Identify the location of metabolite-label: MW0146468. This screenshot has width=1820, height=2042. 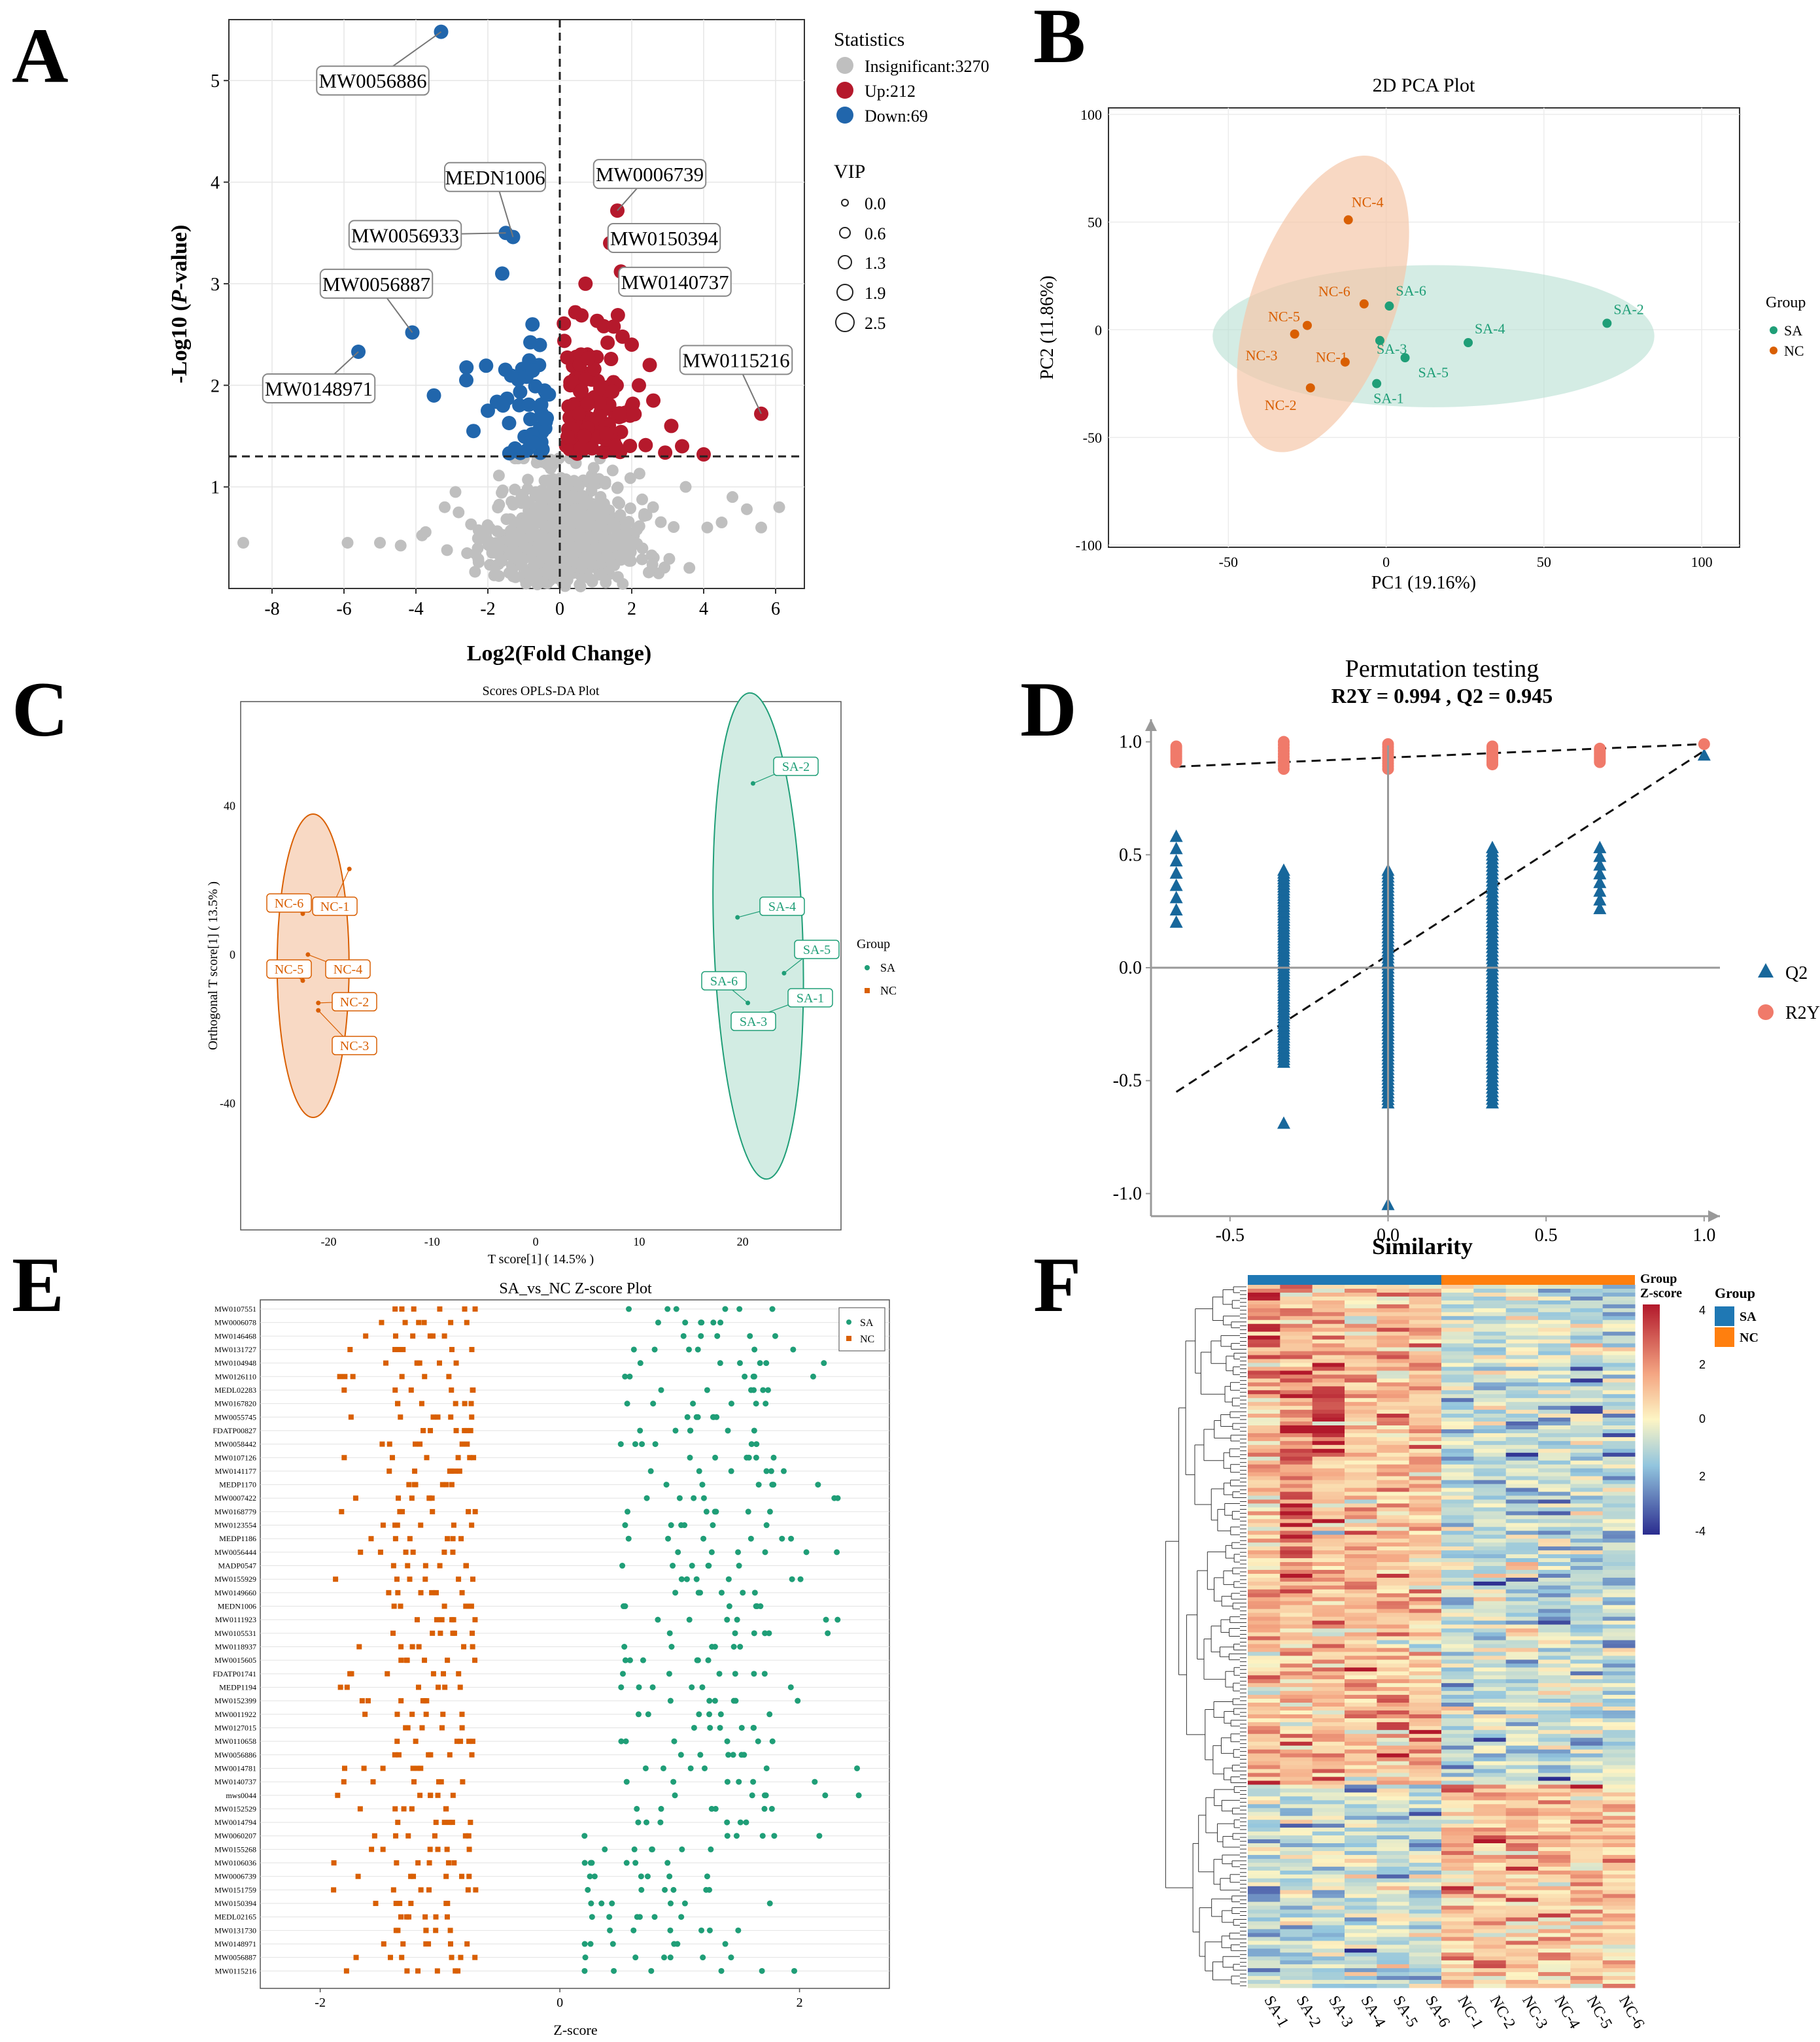
(235, 1335).